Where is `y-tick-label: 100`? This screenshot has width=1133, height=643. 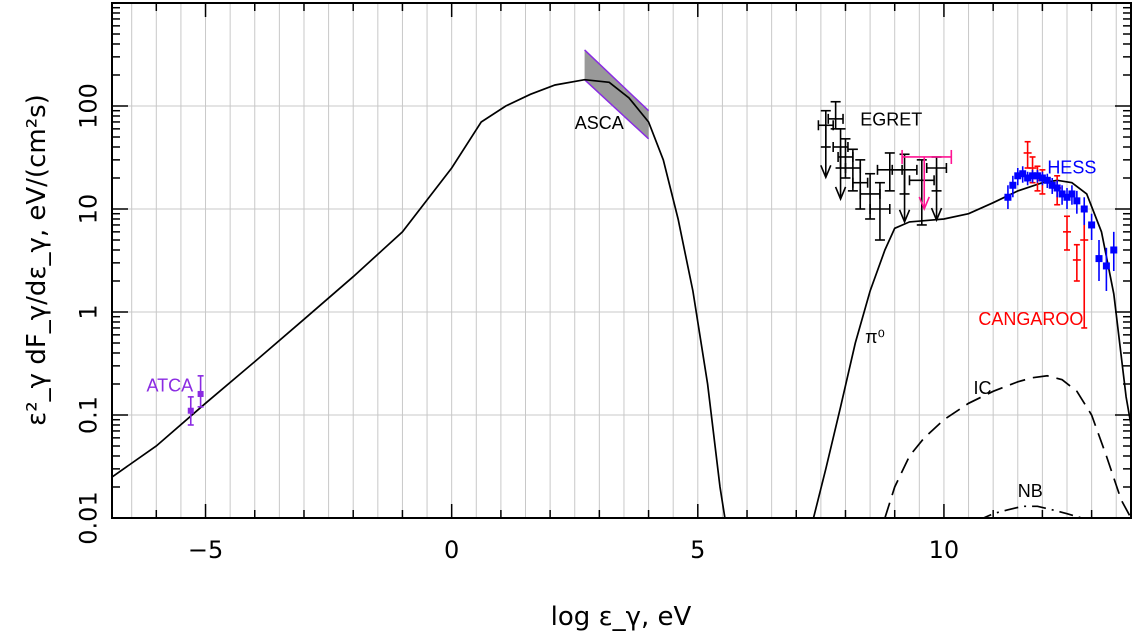
y-tick-label: 100 is located at coordinates (88, 106).